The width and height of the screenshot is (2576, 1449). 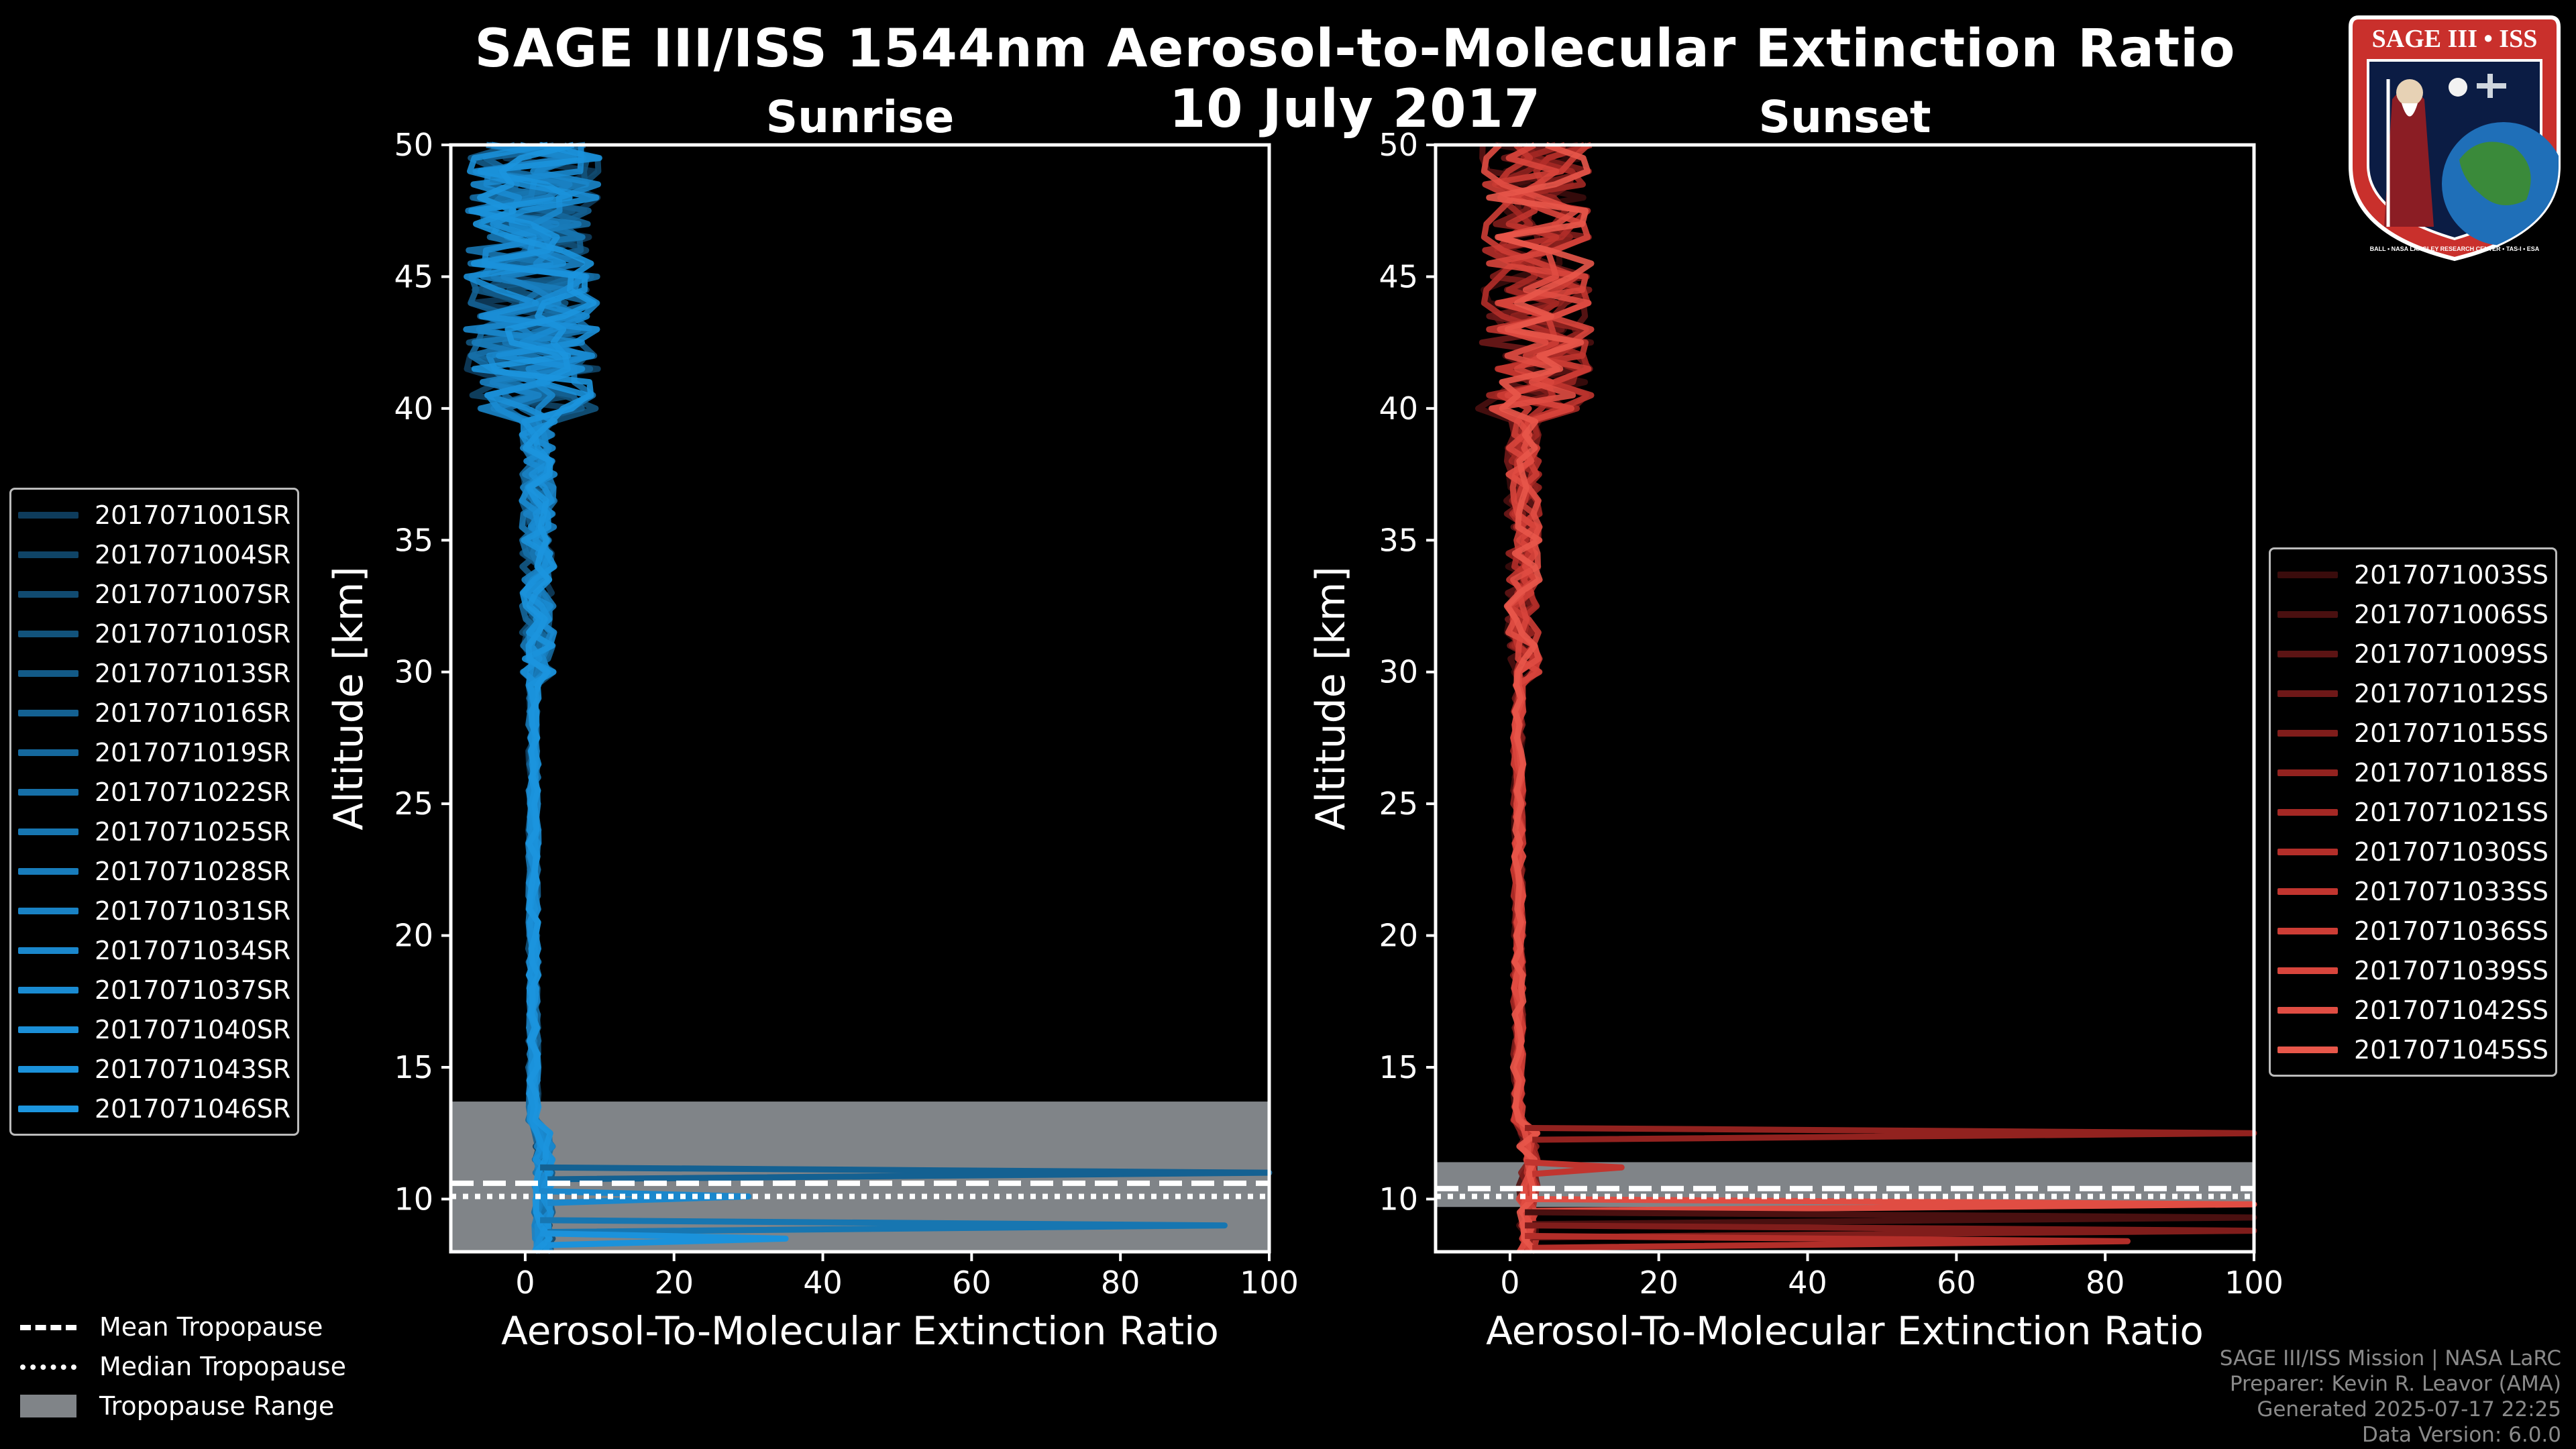 I want to click on tropopause-range-key, so click(x=48, y=1405).